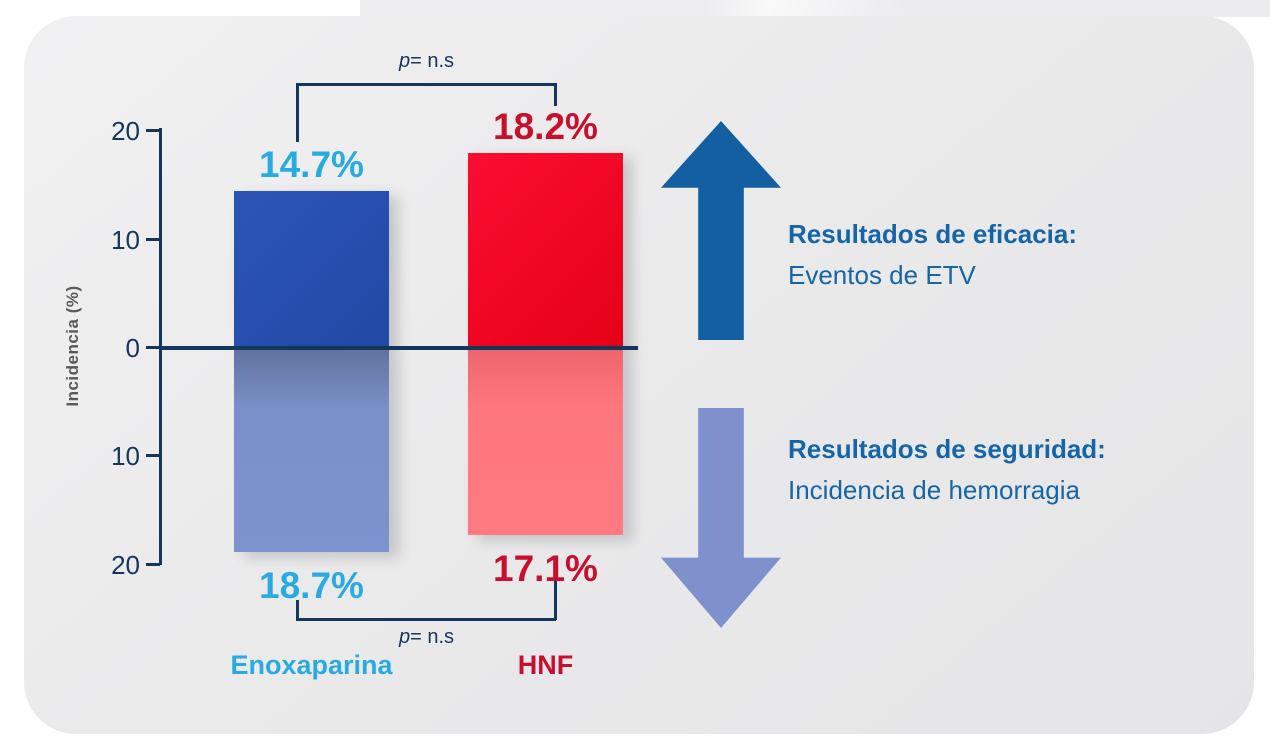 This screenshot has height=750, width=1270. Describe the element at coordinates (934, 490) in the screenshot. I see `safety-subtitle: Incidencia de hemorragia` at that location.